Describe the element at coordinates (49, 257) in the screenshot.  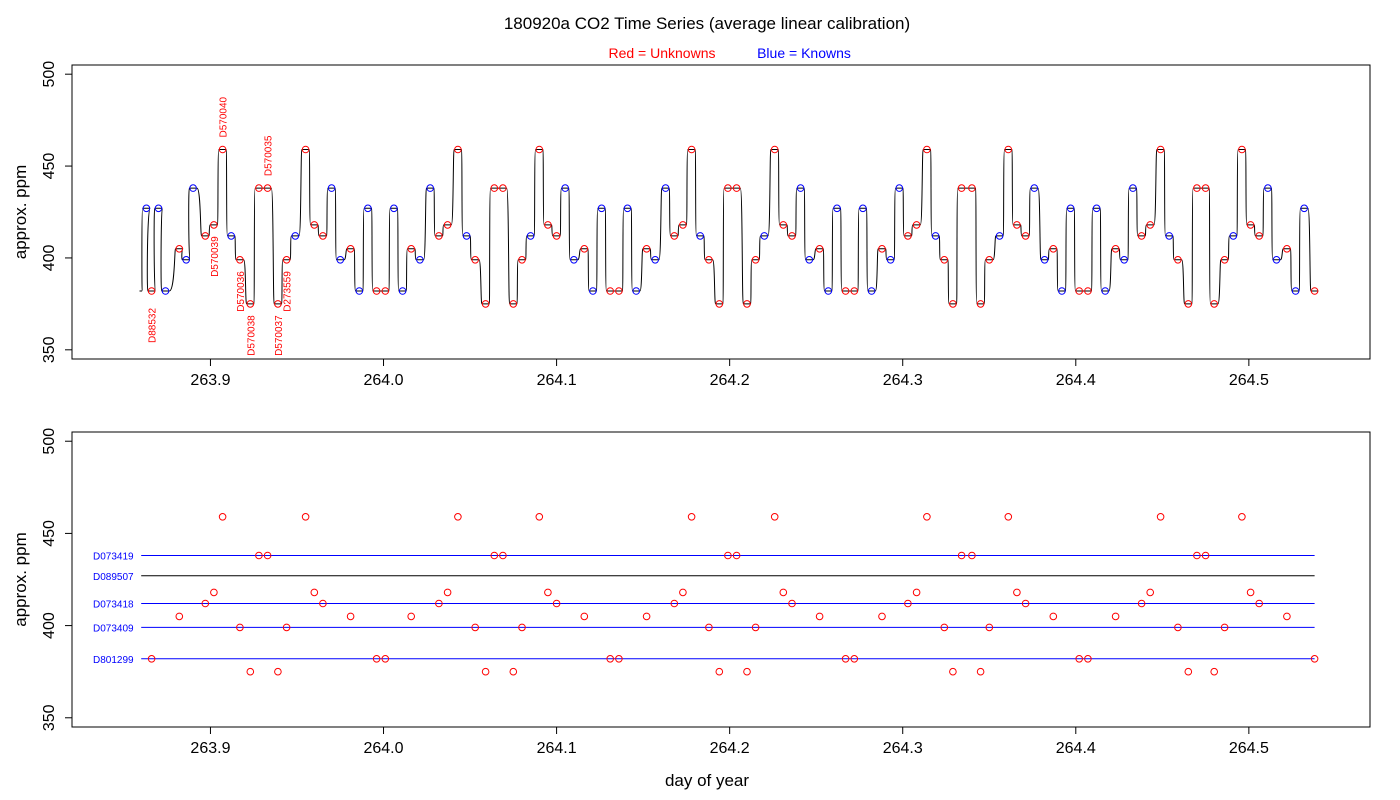
I see `top-y-tick-label: 400` at that location.